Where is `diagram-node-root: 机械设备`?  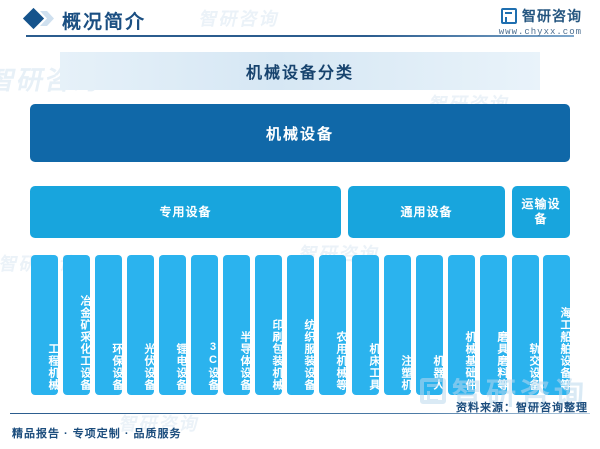
diagram-node-root: 机械设备 is located at coordinates (300, 133).